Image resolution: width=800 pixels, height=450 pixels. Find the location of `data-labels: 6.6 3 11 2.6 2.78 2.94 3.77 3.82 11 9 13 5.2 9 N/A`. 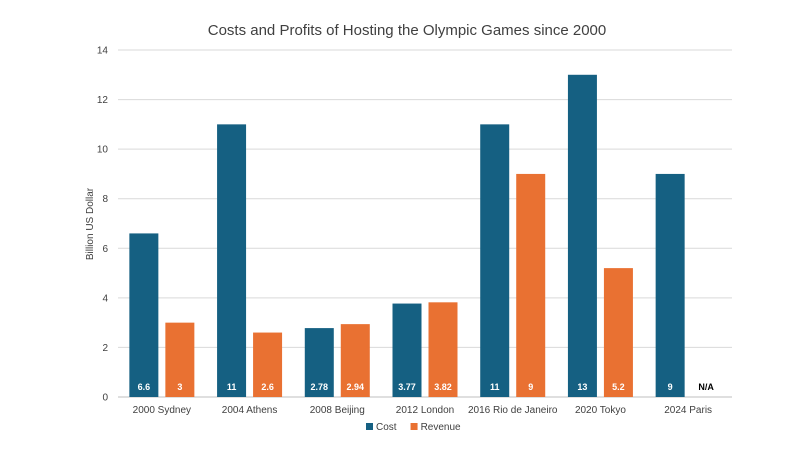

data-labels: 6.6 3 11 2.6 2.78 2.94 3.77 3.82 11 9 13 5.2 9 N/A is located at coordinates (426, 387).